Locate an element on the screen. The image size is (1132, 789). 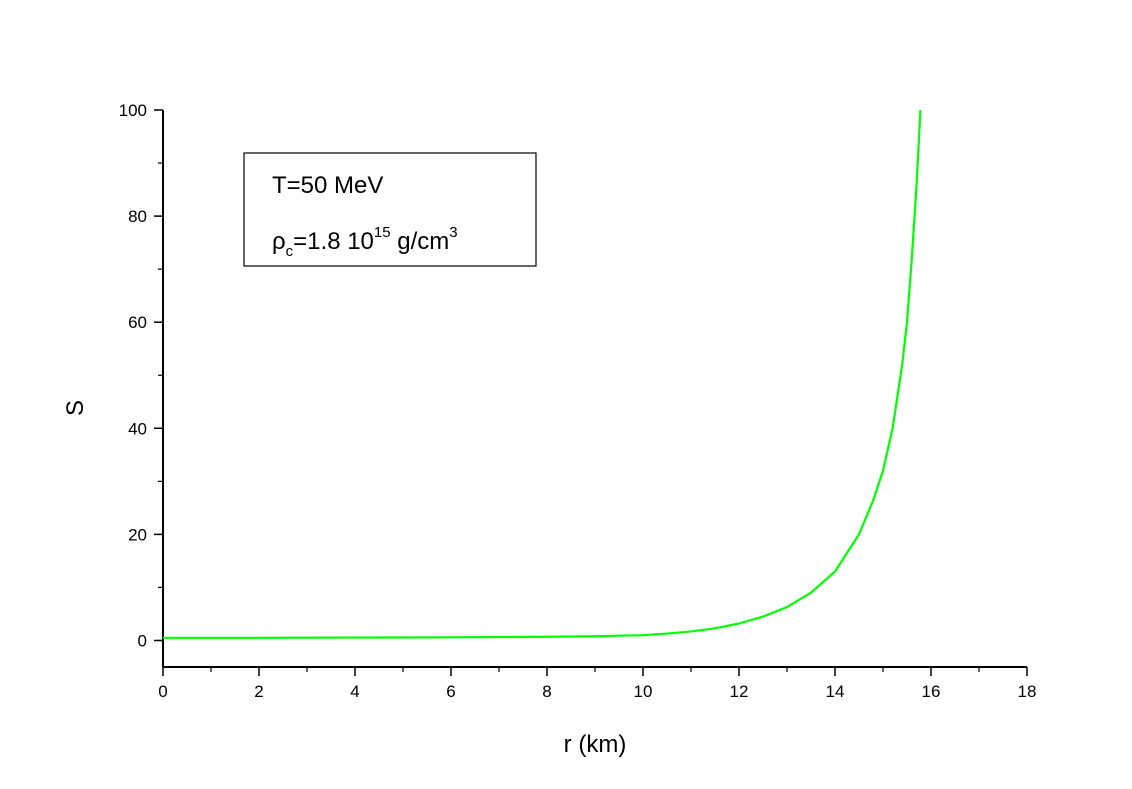
x-tick-label: 2 is located at coordinates (258, 691).